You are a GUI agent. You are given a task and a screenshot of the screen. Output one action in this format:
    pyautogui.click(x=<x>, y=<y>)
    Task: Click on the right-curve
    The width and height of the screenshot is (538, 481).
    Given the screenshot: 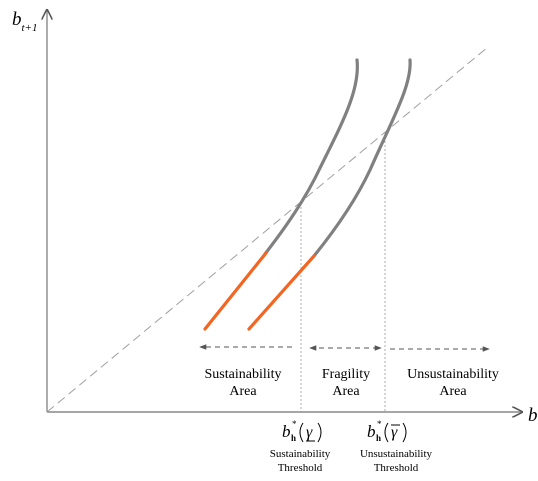 What is the action you would take?
    pyautogui.click(x=362, y=158)
    